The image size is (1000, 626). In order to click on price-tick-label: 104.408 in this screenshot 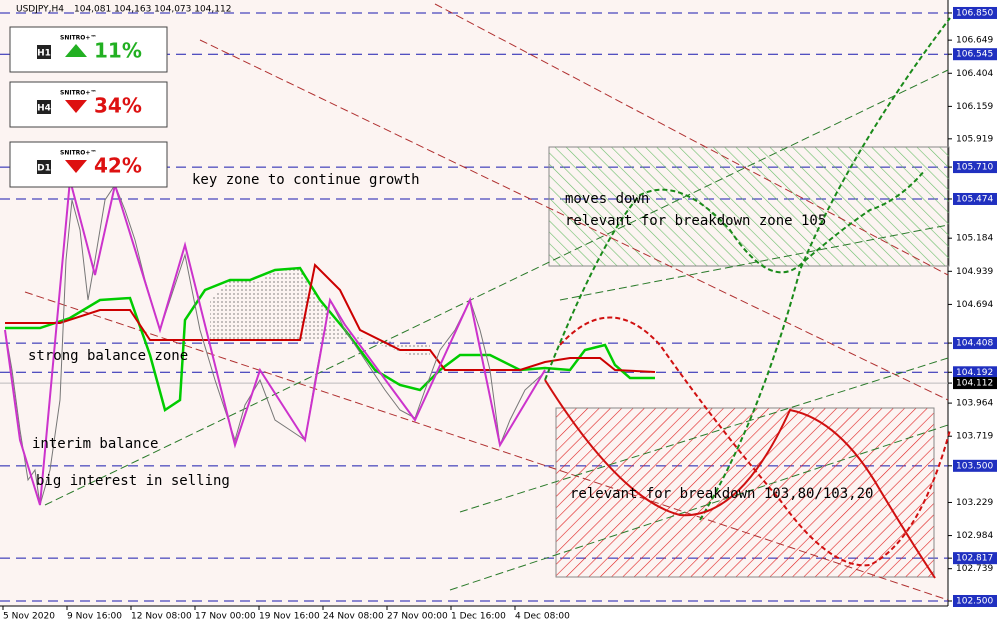, I will do `click(974, 344)`.